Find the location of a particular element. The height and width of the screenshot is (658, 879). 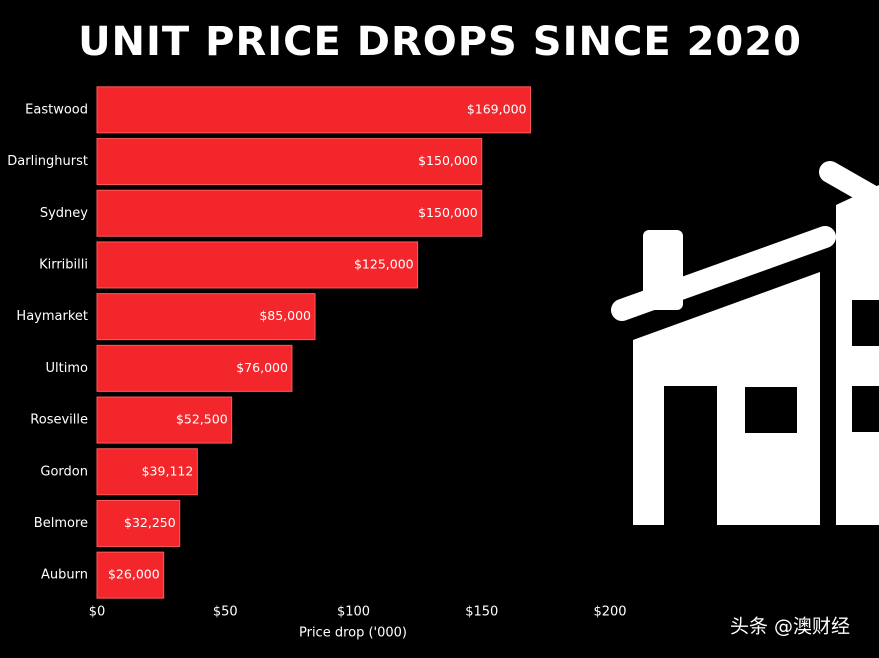

y-tick-label: Roseville is located at coordinates (59, 420).